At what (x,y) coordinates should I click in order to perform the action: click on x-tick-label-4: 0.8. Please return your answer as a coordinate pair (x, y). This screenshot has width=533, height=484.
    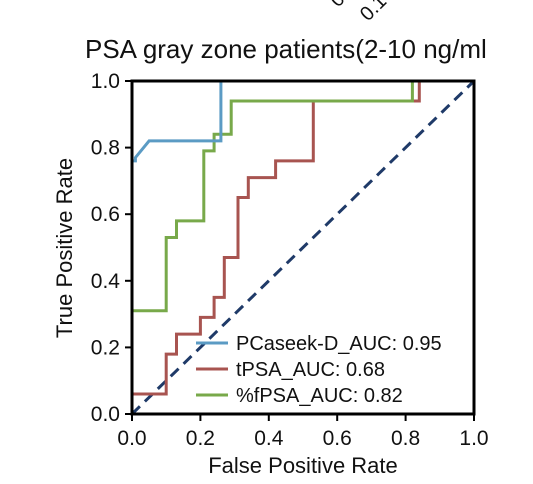
    Looking at the image, I should click on (405, 438).